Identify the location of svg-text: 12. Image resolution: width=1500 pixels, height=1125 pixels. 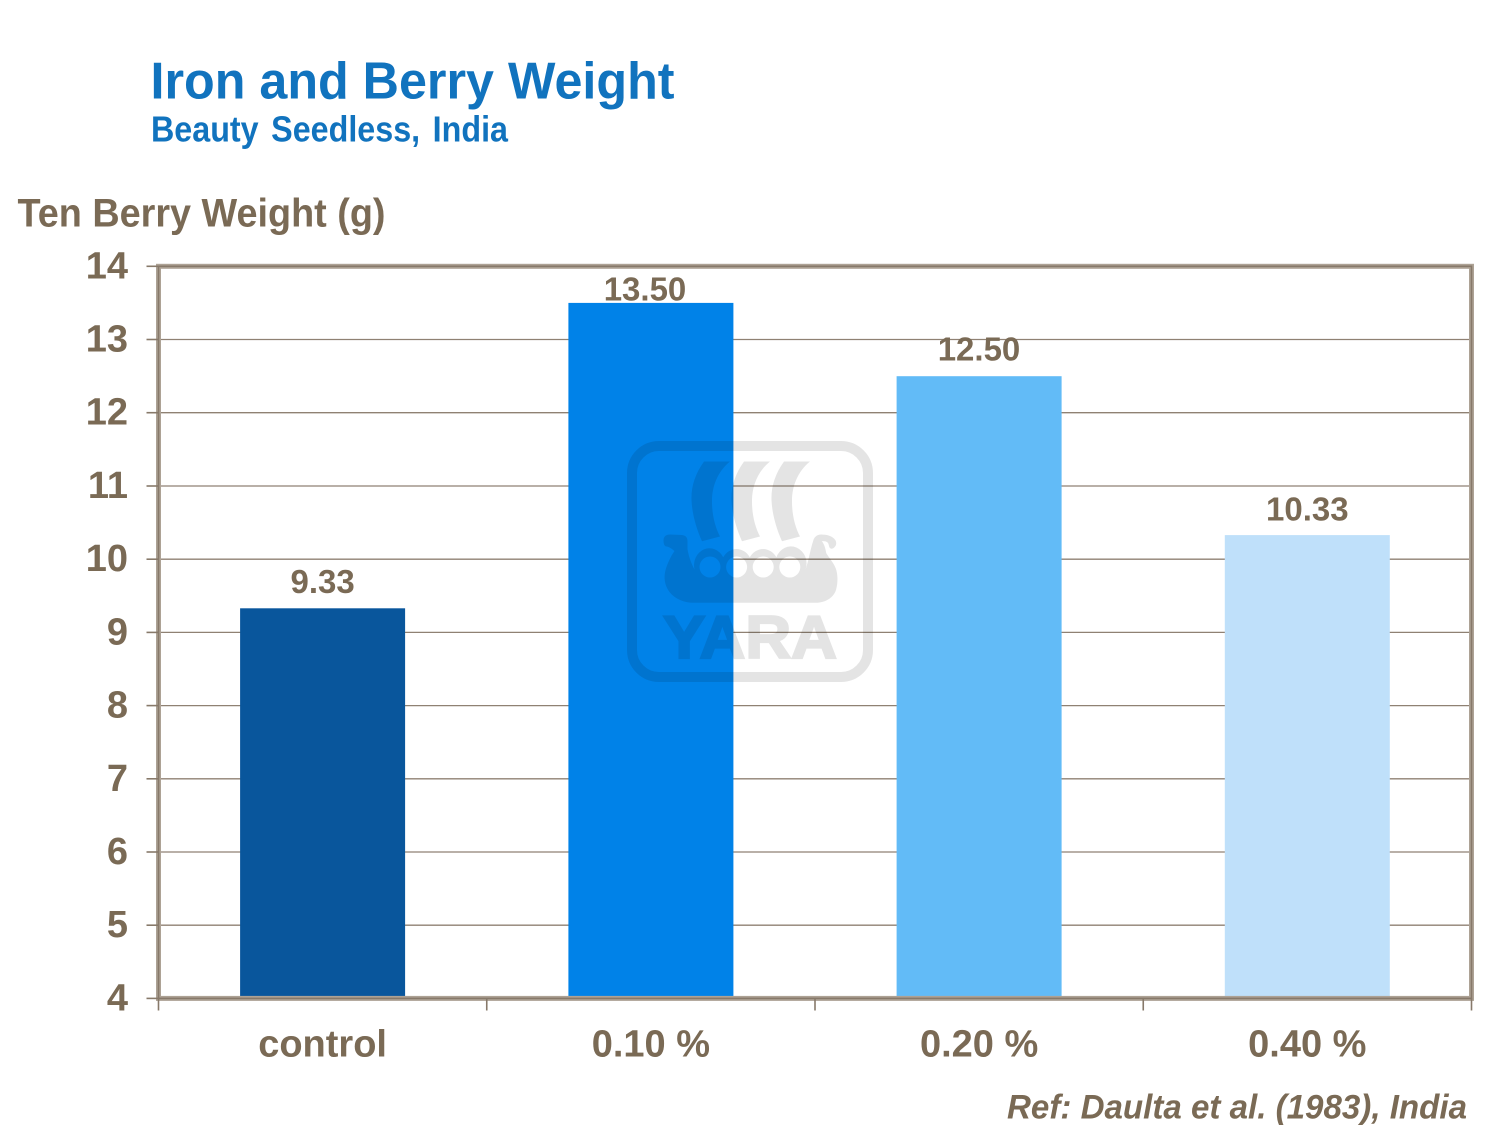
(107, 413).